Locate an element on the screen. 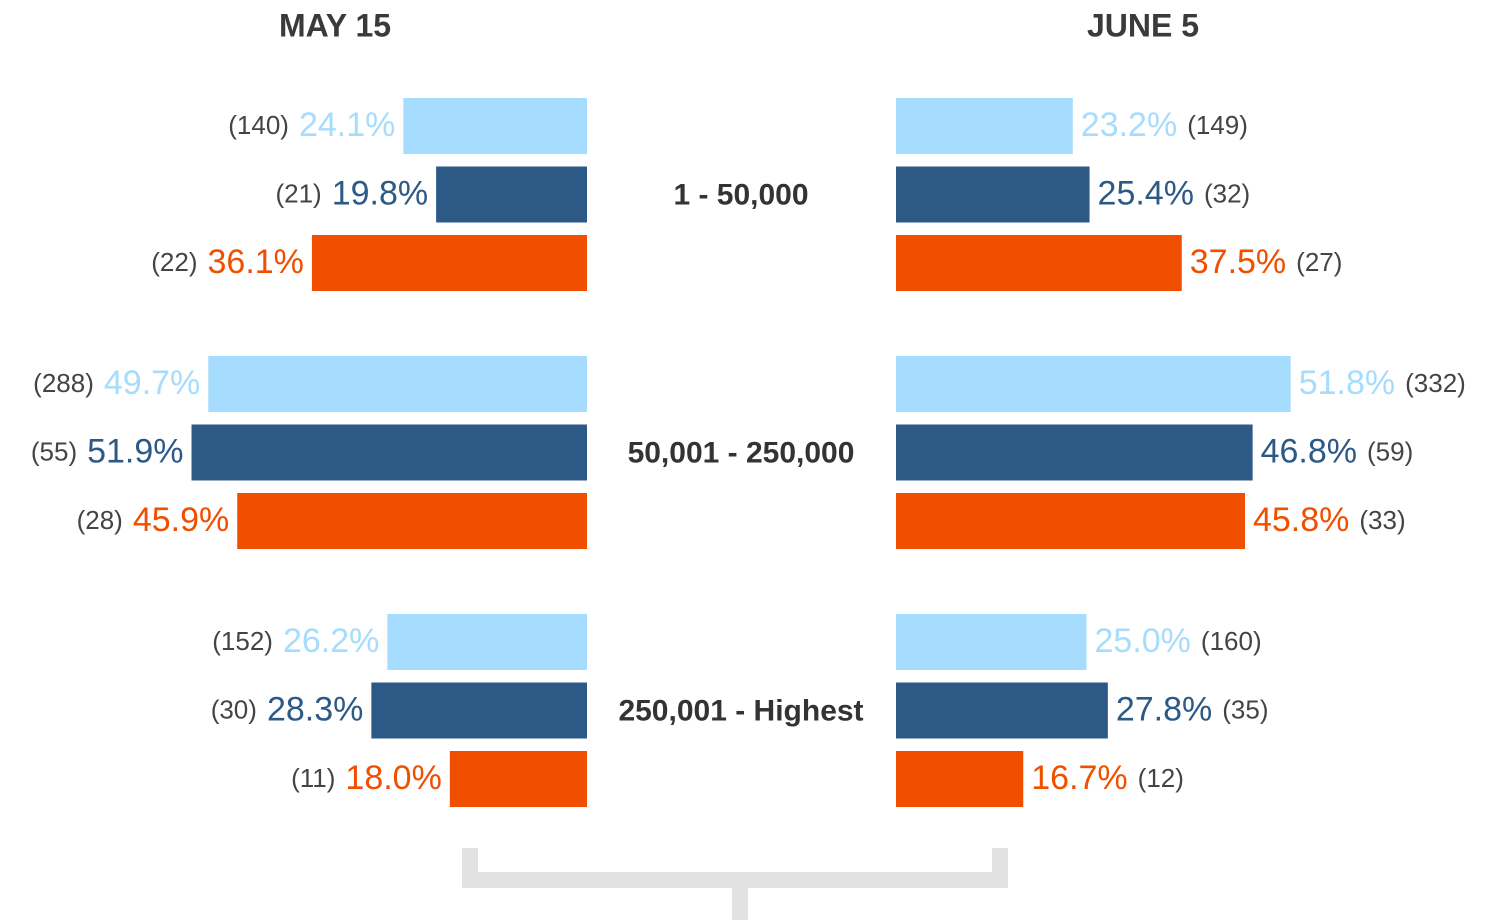 The height and width of the screenshot is (920, 1497). count-label: (32) is located at coordinates (1227, 193).